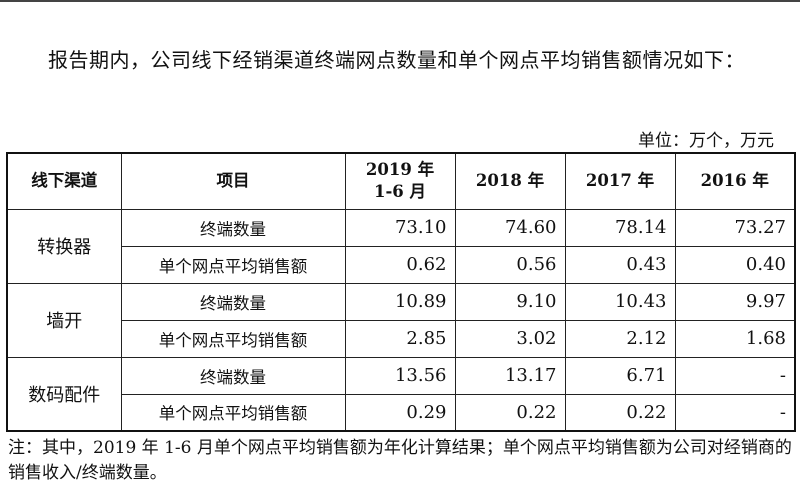  I want to click on value-cell: 73.10, so click(400, 227).